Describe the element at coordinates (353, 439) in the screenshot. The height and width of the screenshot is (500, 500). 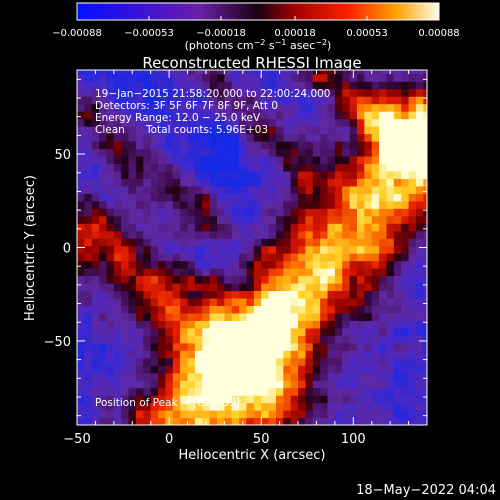
I see `x-tick-label: 100` at that location.